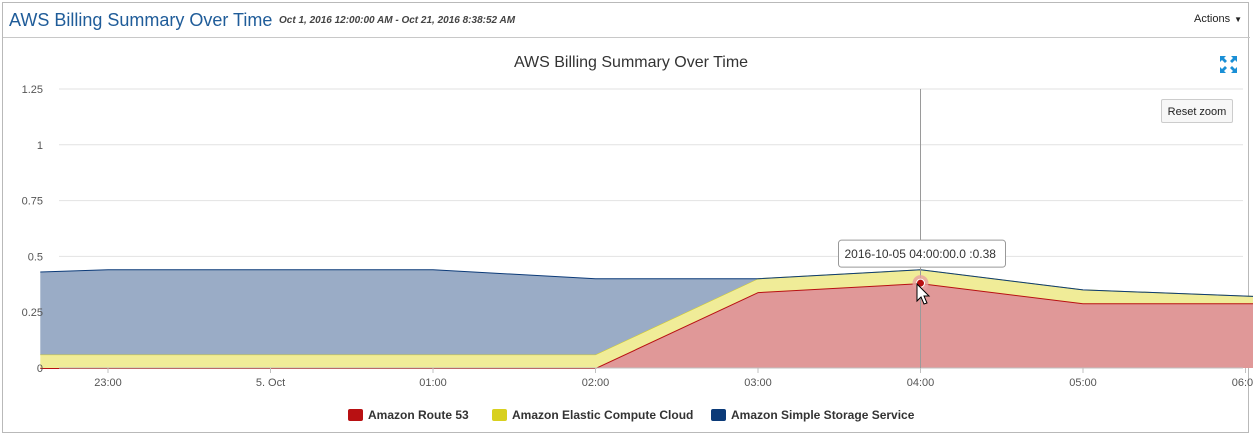  I want to click on panel-title: AWS Billing Summary Over Time, so click(141, 20).